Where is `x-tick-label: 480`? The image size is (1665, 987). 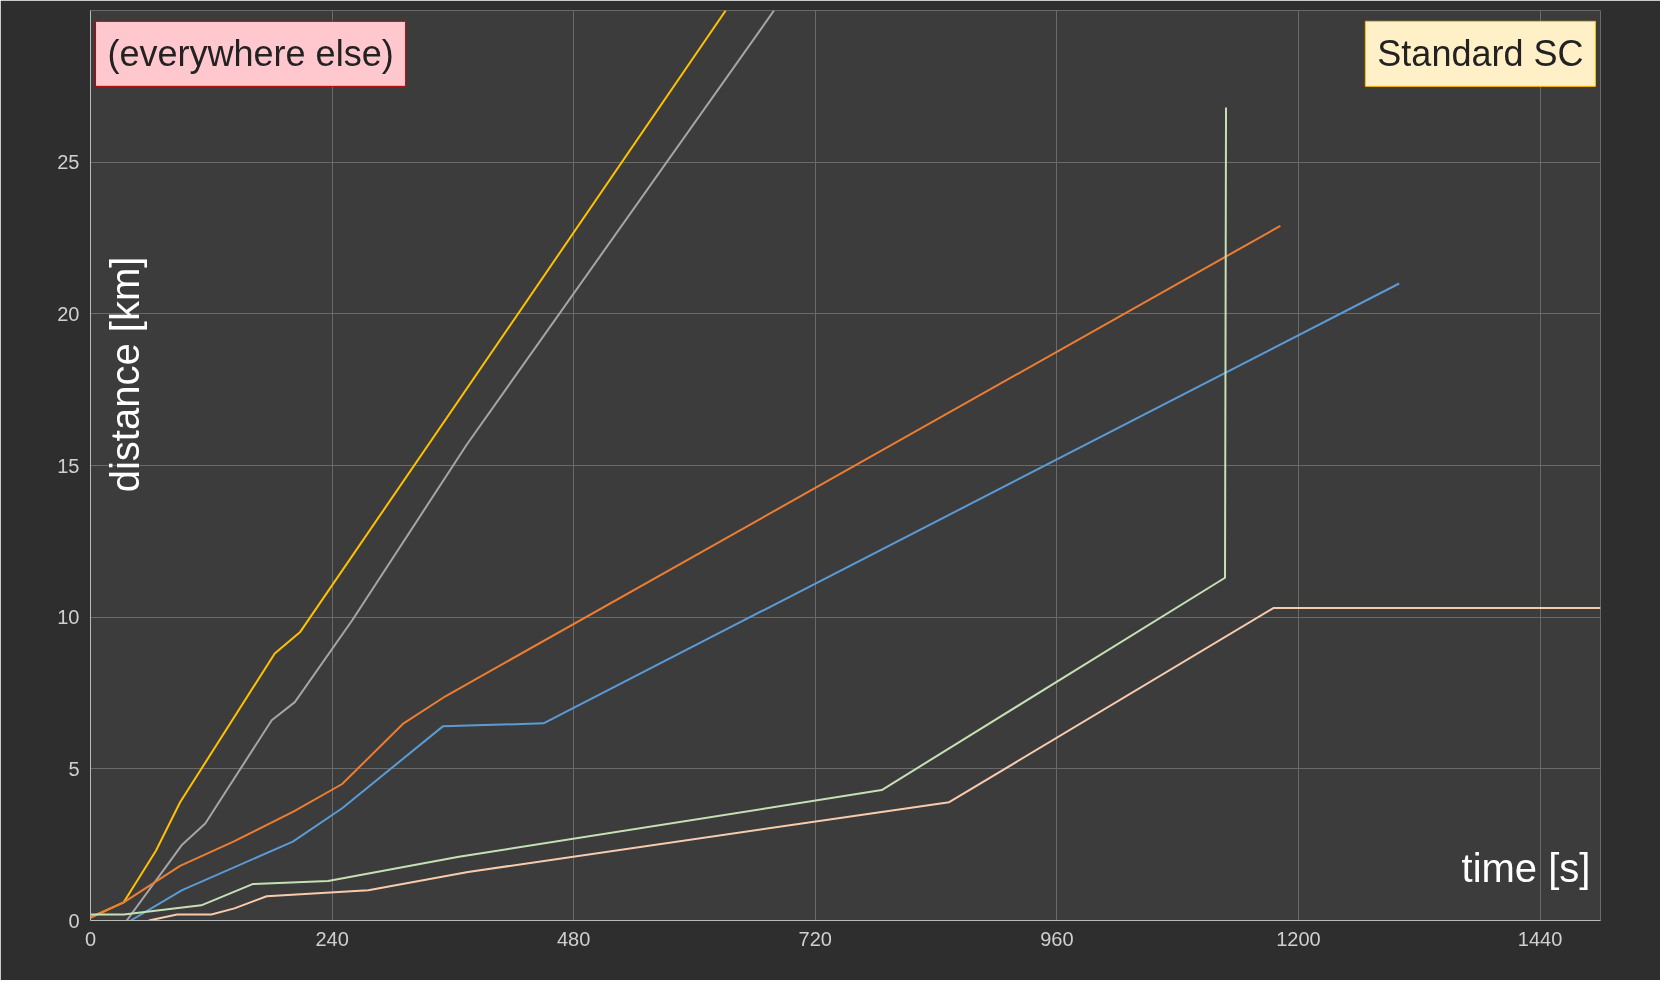 x-tick-label: 480 is located at coordinates (574, 938).